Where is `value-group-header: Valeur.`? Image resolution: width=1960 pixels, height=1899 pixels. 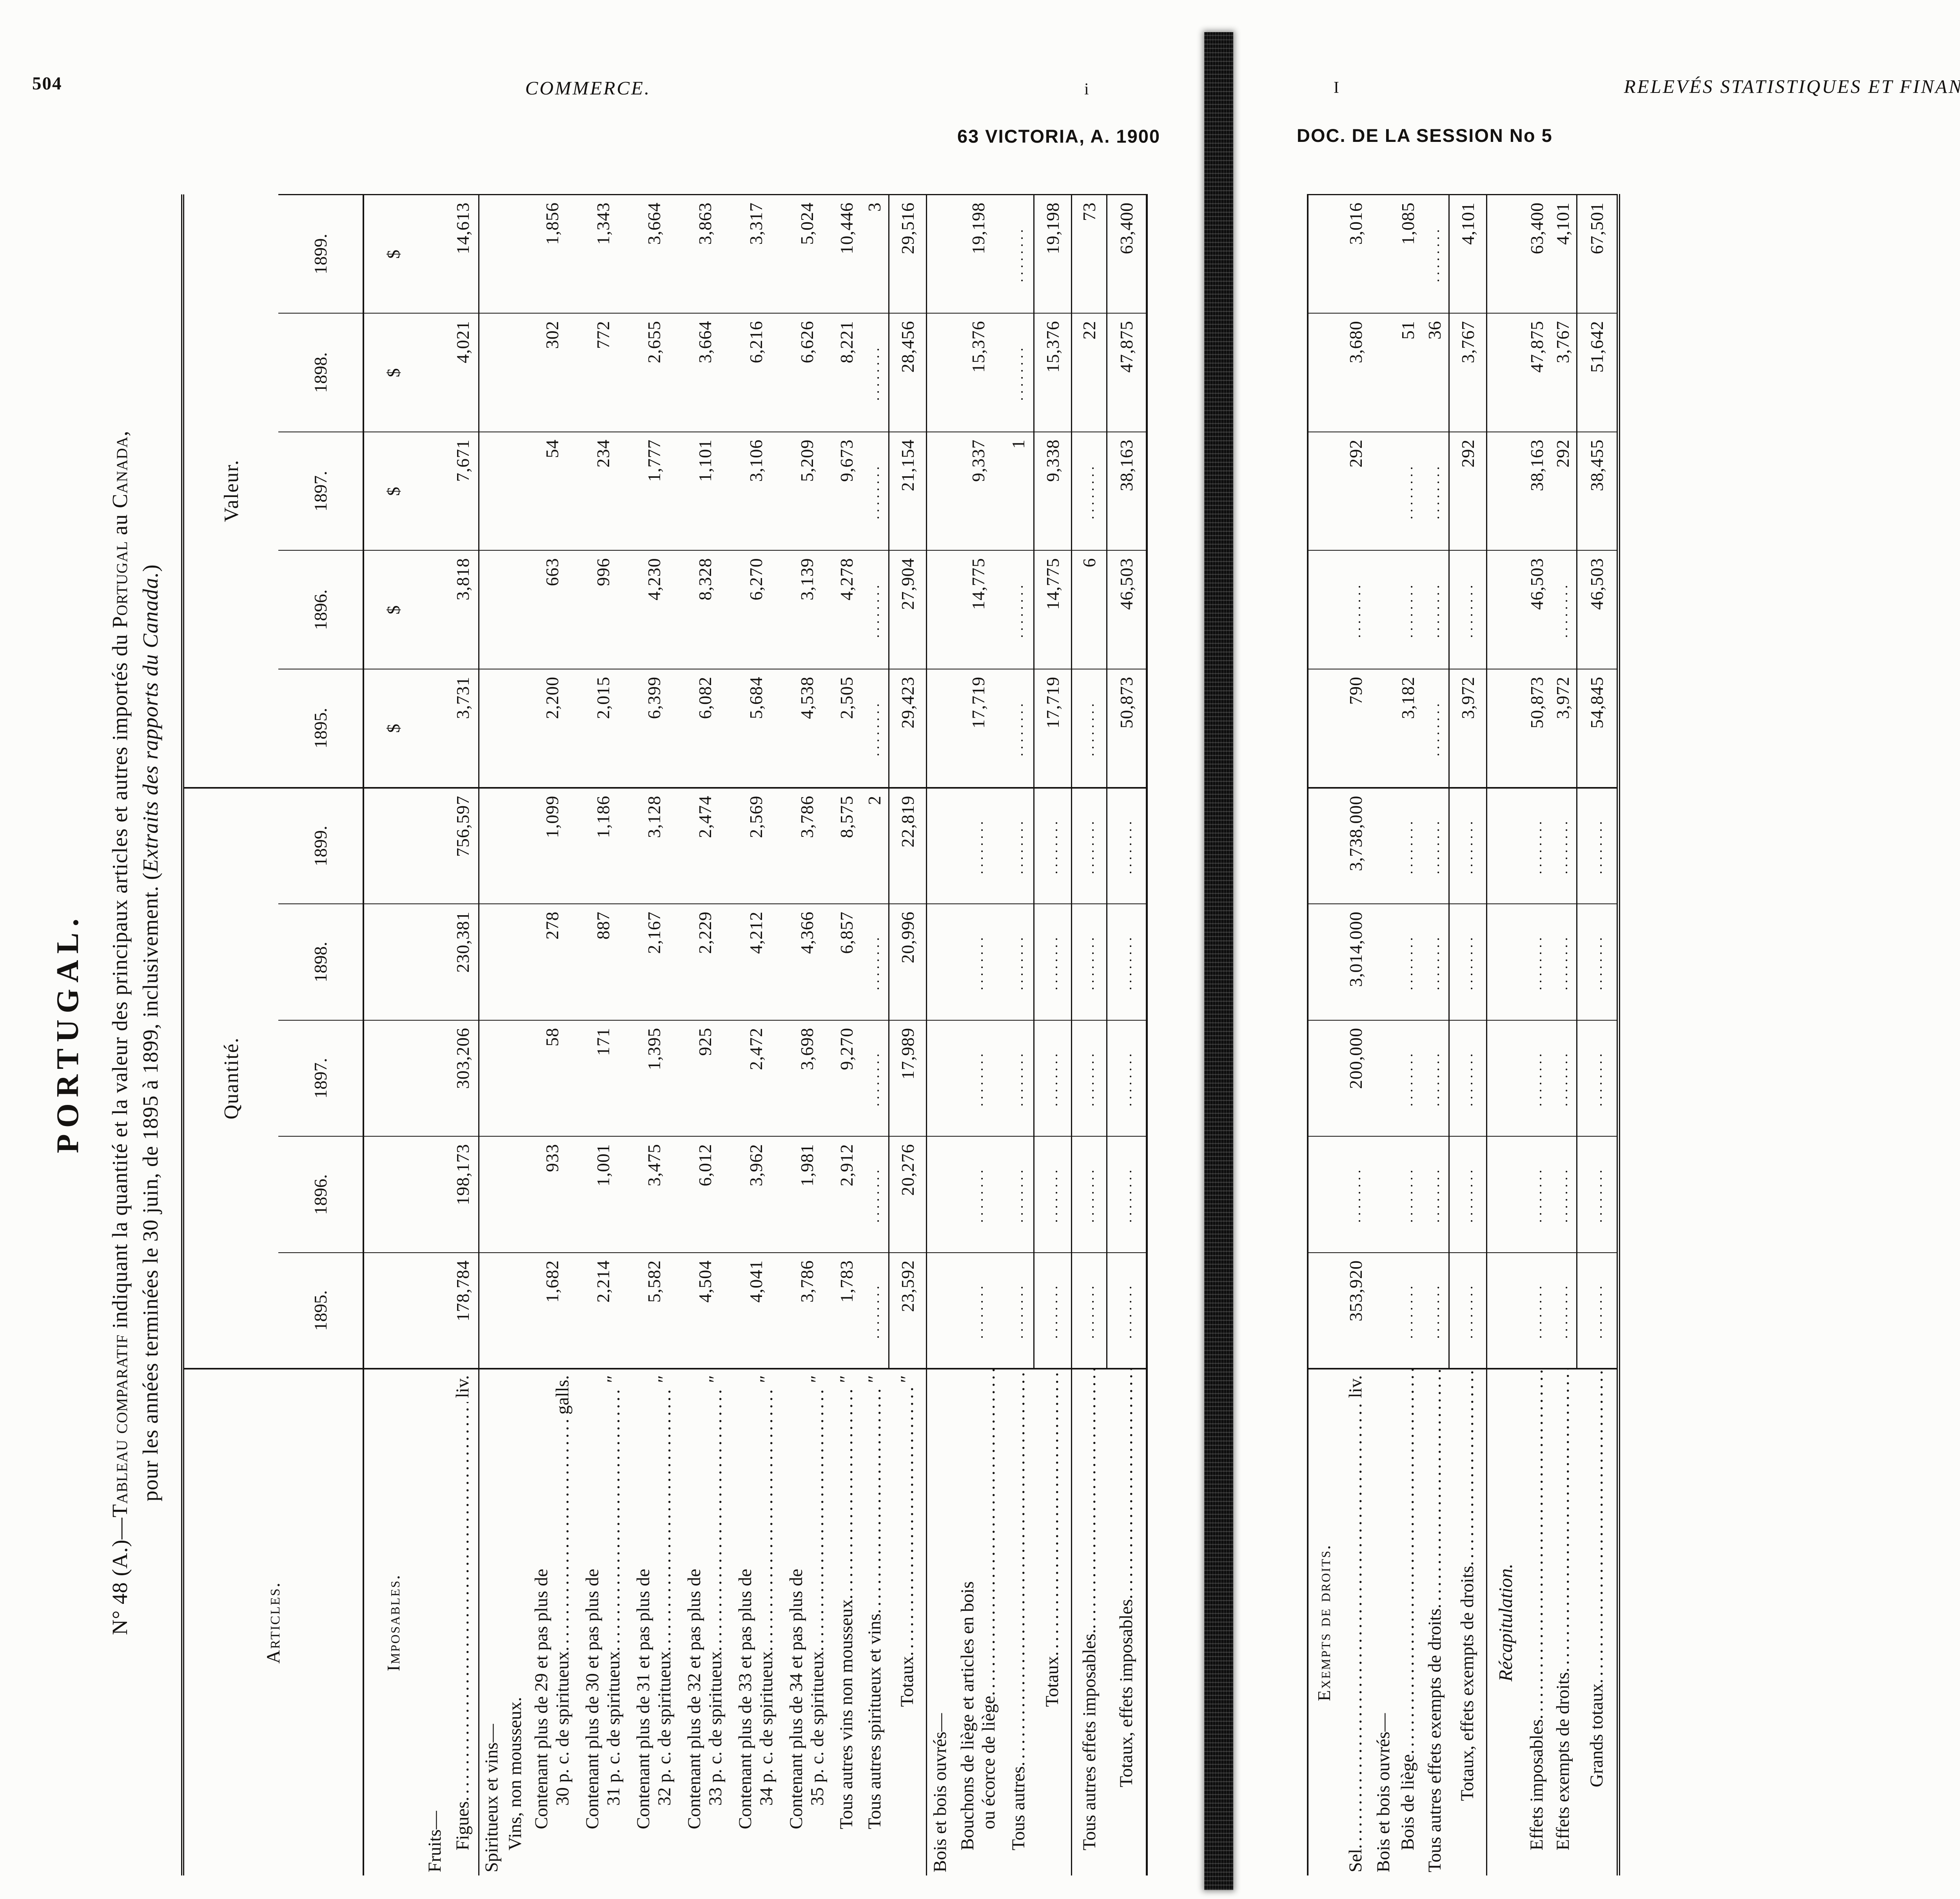
value-group-header: Valeur. is located at coordinates (230, 491).